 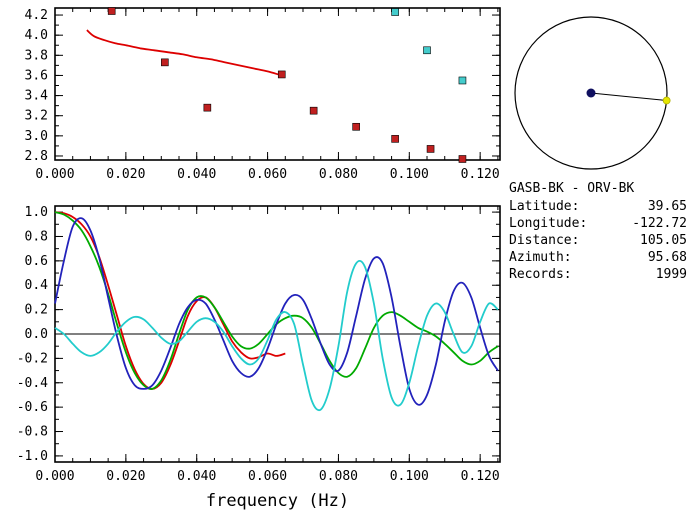 I want to click on records-value: 1999, so click(x=671, y=274).